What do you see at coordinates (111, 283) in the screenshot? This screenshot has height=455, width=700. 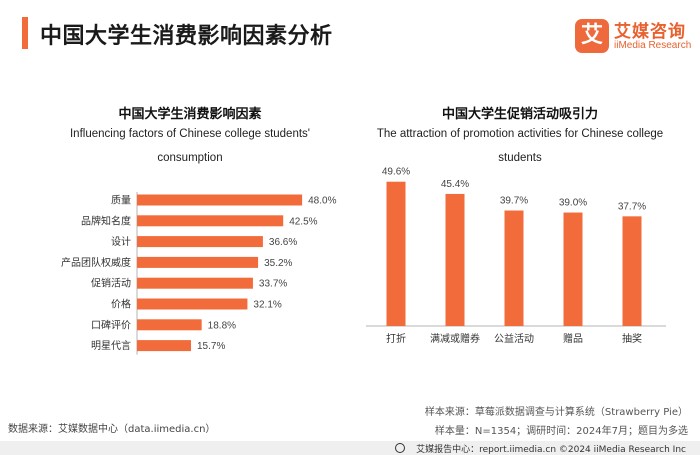 I see `left-chart-category-label: 促销活动` at bounding box center [111, 283].